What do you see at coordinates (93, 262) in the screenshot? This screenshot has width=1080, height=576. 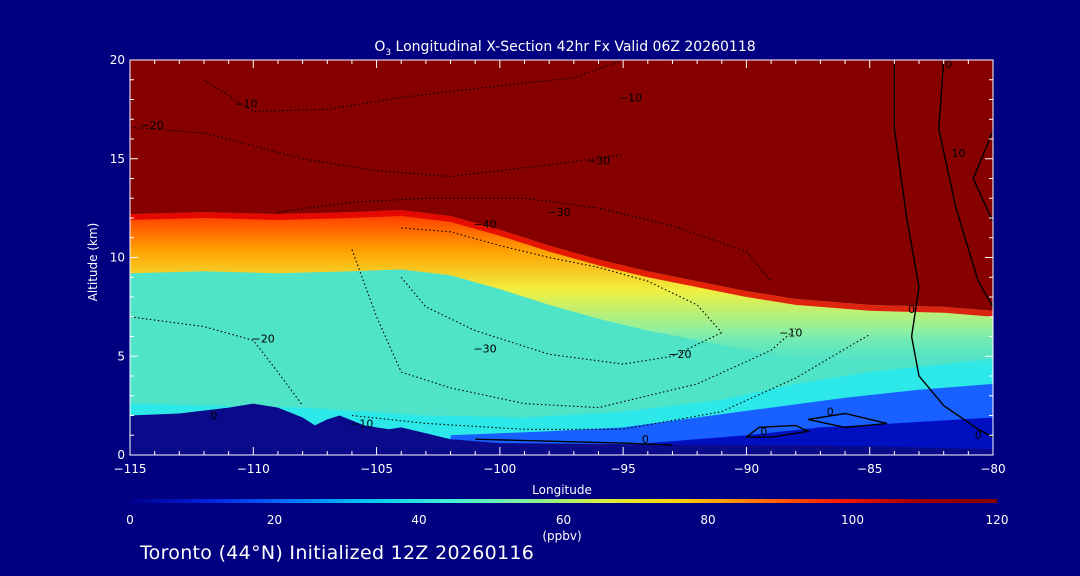 I see `y-axis-label: Altitude (km)` at bounding box center [93, 262].